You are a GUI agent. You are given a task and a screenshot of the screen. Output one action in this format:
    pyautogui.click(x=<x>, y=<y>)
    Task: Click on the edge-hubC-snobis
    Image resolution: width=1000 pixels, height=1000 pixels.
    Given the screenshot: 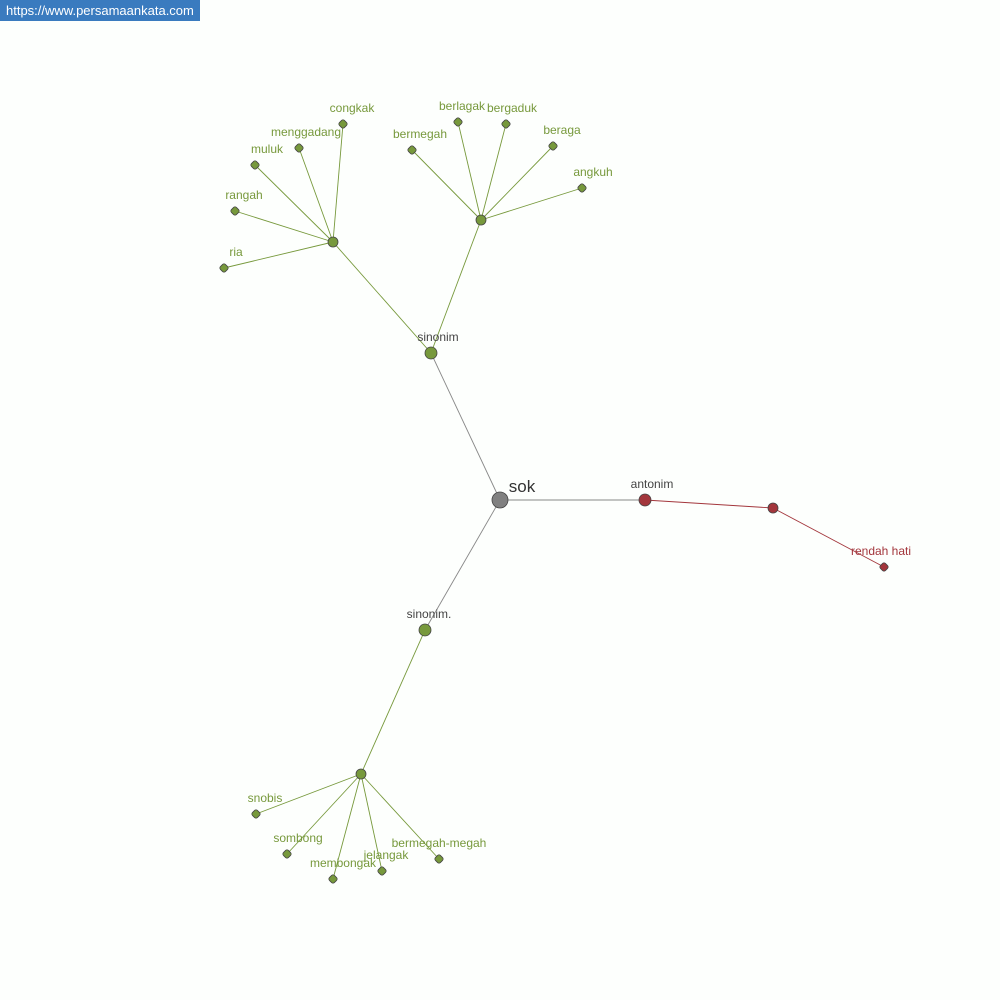 What is the action you would take?
    pyautogui.click(x=308, y=794)
    